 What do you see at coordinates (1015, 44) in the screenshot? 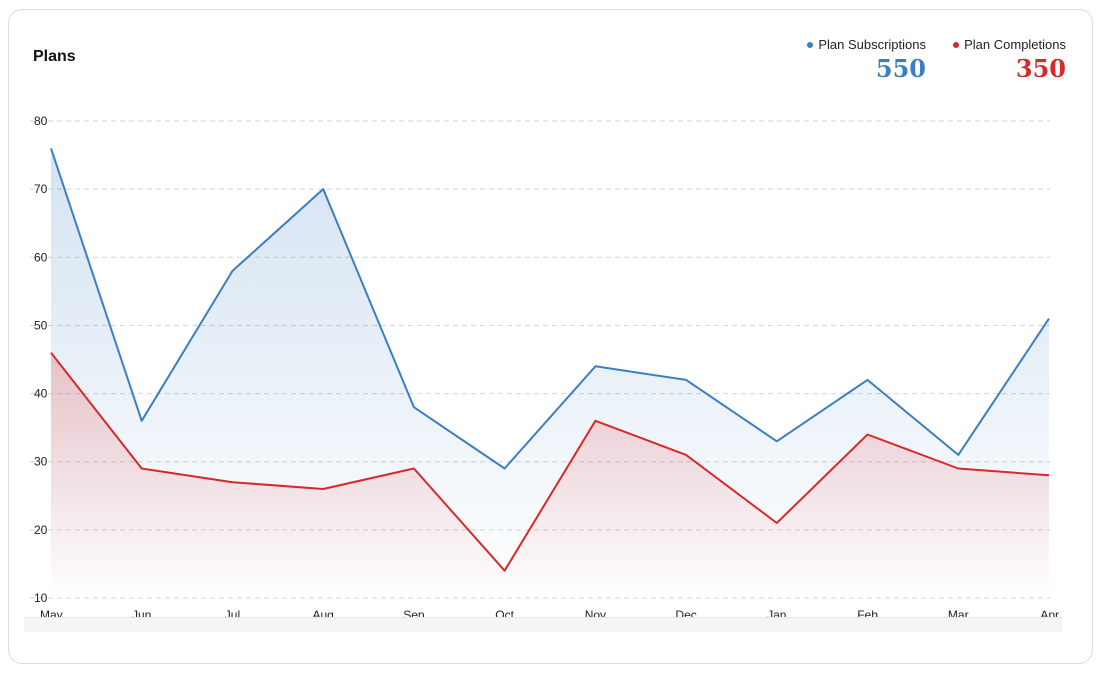
I see `legend-label: Plan Completions` at bounding box center [1015, 44].